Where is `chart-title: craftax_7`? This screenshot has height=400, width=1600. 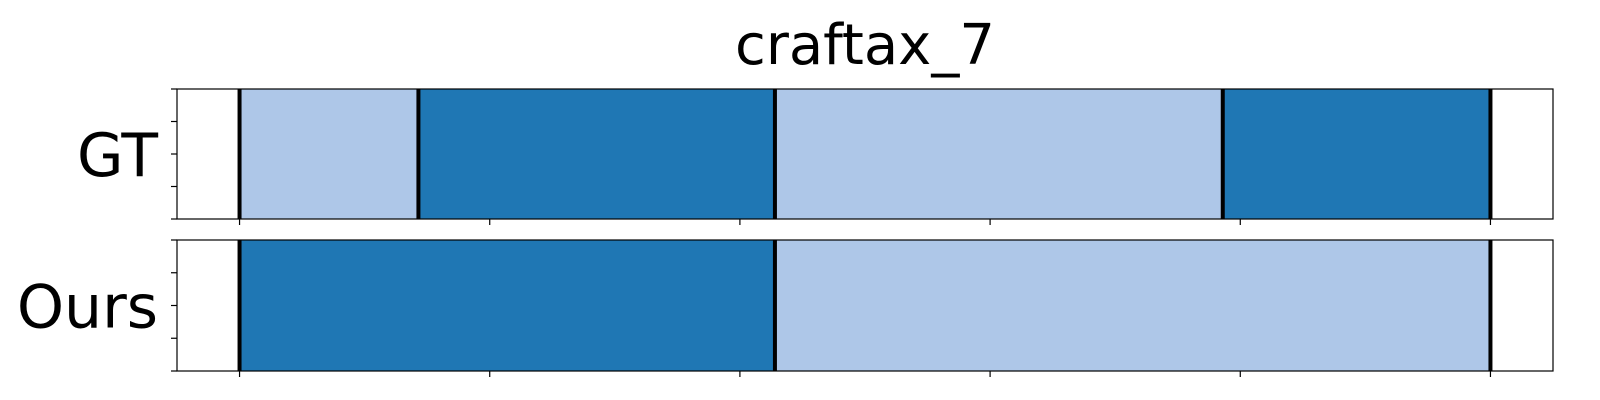
chart-title: craftax_7 is located at coordinates (865, 45).